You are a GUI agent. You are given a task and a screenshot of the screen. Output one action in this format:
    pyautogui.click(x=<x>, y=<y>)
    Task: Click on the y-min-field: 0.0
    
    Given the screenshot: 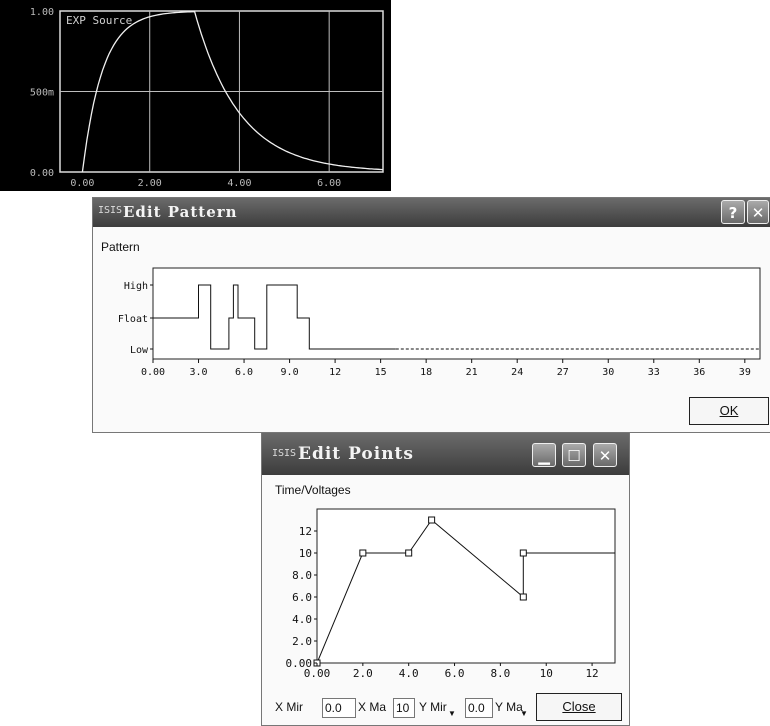 What is the action you would take?
    pyautogui.click(x=479, y=708)
    